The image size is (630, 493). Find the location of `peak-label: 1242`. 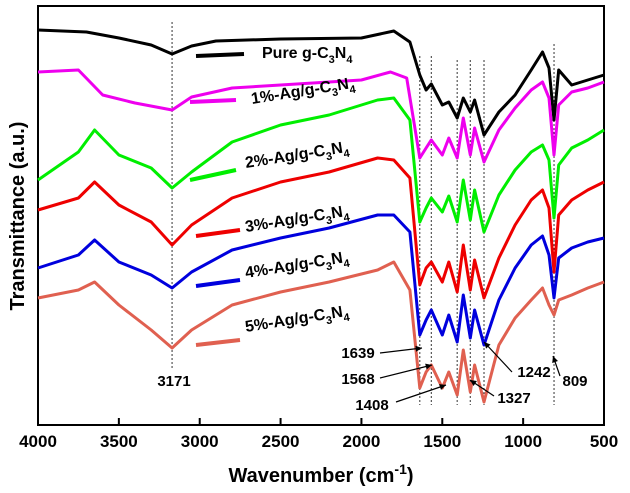

peak-label: 1242 is located at coordinates (533, 372).